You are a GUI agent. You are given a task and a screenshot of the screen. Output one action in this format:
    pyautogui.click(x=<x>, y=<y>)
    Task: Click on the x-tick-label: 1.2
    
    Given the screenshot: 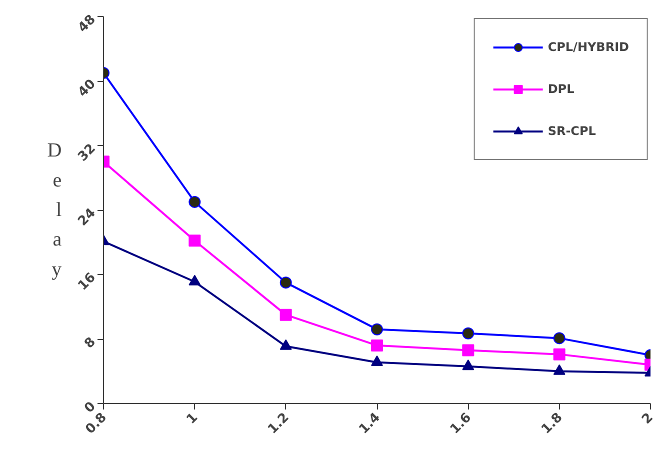 What is the action you would take?
    pyautogui.click(x=278, y=424)
    